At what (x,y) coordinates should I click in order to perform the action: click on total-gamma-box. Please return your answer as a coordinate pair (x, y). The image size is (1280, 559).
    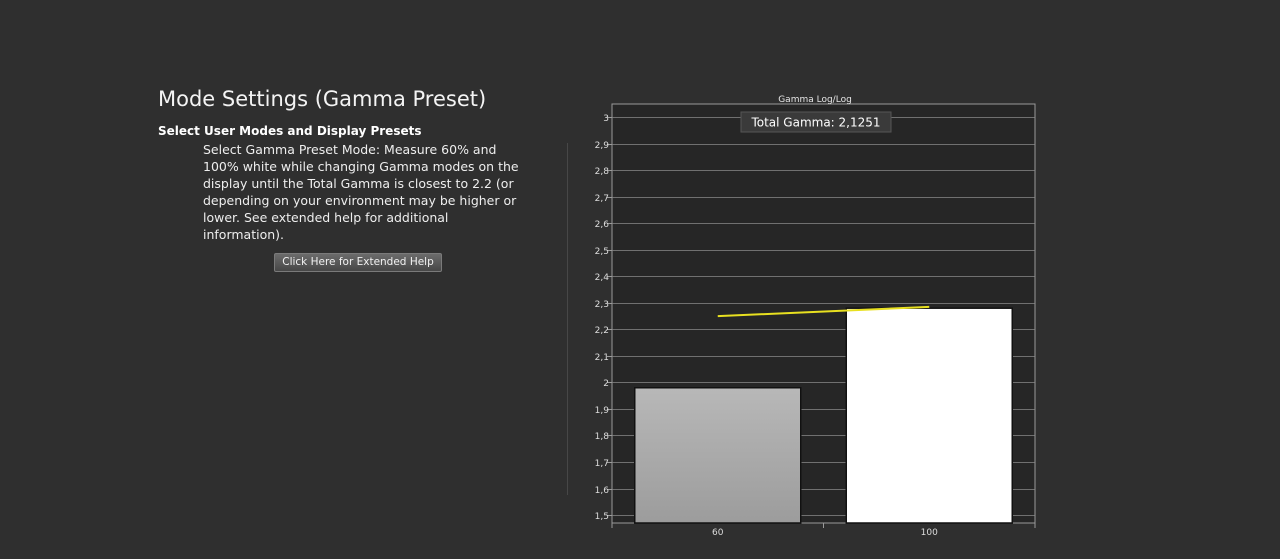
    Looking at the image, I should click on (816, 122).